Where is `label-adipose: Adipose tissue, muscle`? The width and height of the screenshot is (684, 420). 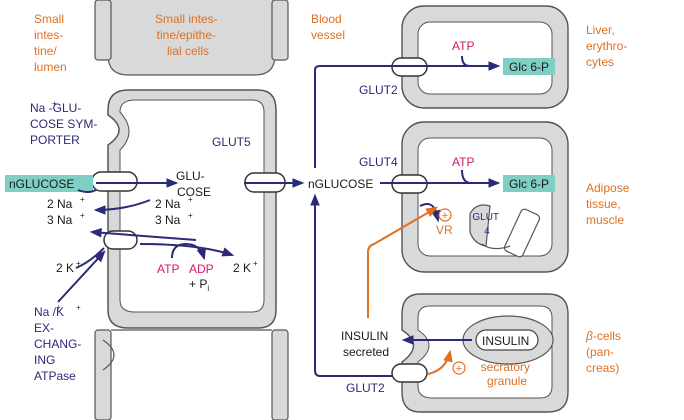 label-adipose: Adipose tissue, muscle is located at coordinates (609, 204).